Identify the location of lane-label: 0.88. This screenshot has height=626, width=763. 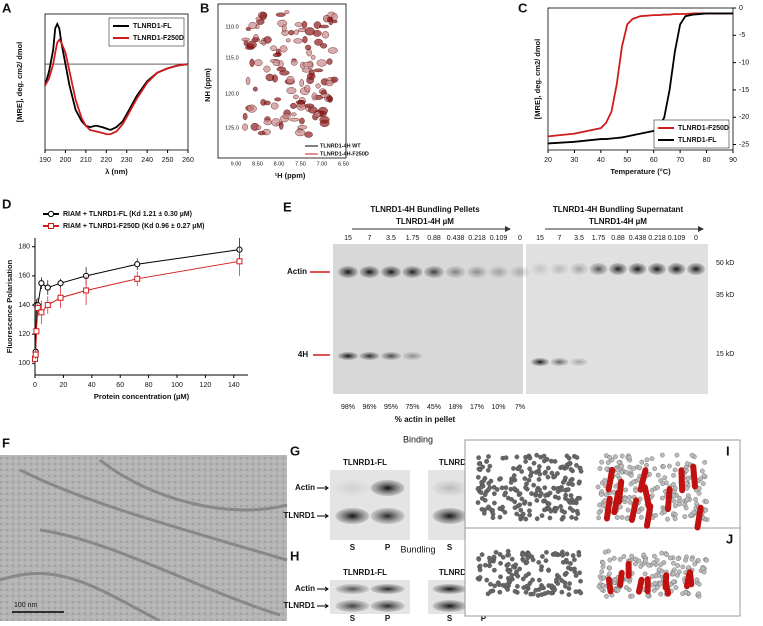
(434, 238).